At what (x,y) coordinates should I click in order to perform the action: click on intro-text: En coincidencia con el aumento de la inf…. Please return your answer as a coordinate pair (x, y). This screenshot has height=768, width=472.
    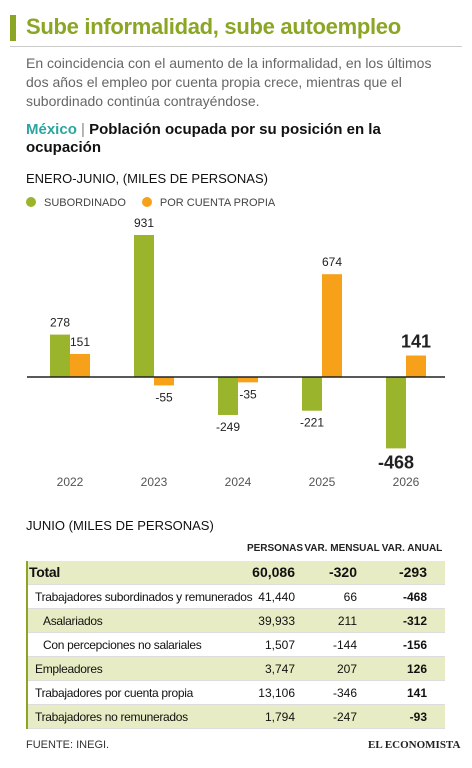
    Looking at the image, I should click on (229, 82).